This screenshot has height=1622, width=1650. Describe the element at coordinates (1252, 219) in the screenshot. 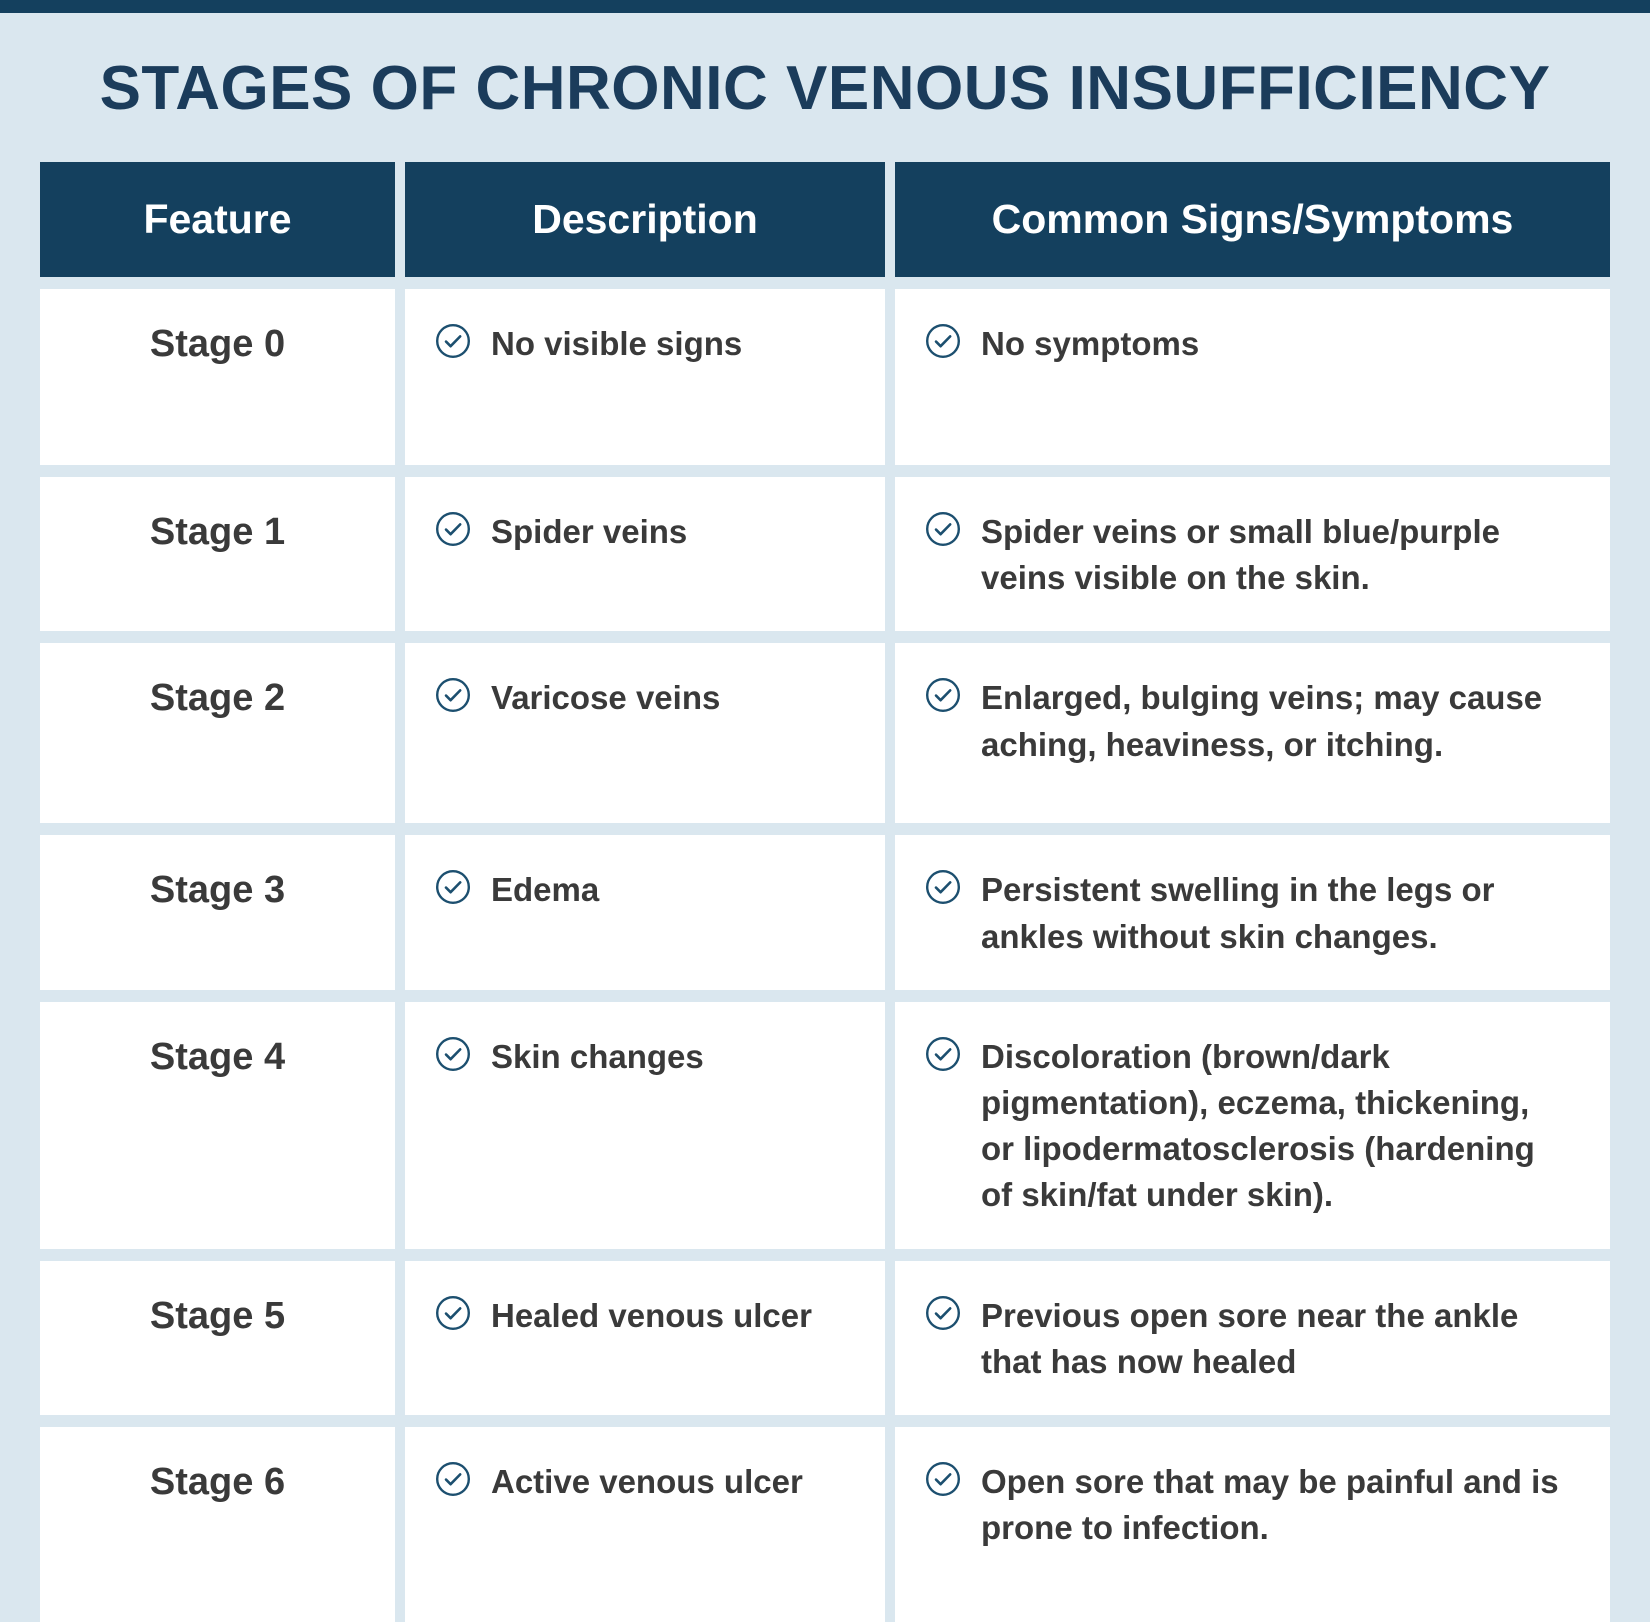

I see `header-symptoms: Common Signs/Symptoms` at that location.